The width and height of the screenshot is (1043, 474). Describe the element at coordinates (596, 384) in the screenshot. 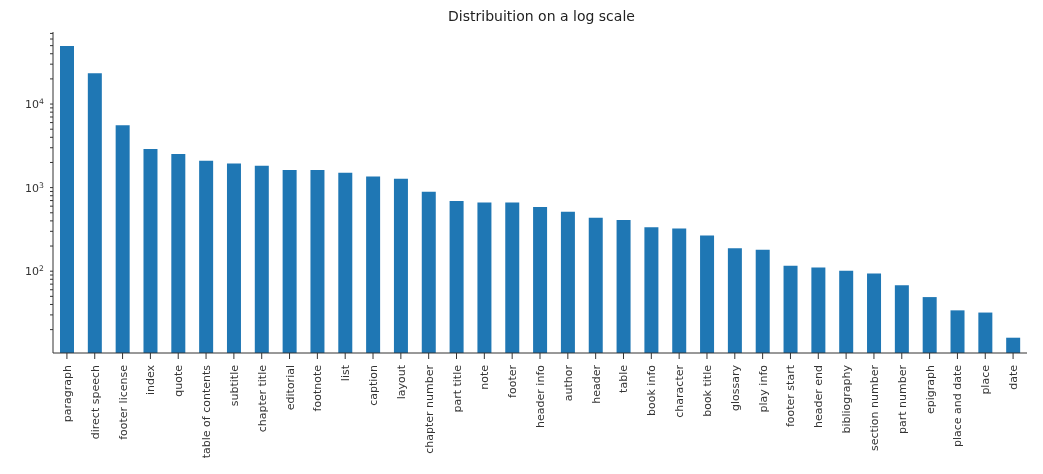

I see `x-tick-label: header` at that location.